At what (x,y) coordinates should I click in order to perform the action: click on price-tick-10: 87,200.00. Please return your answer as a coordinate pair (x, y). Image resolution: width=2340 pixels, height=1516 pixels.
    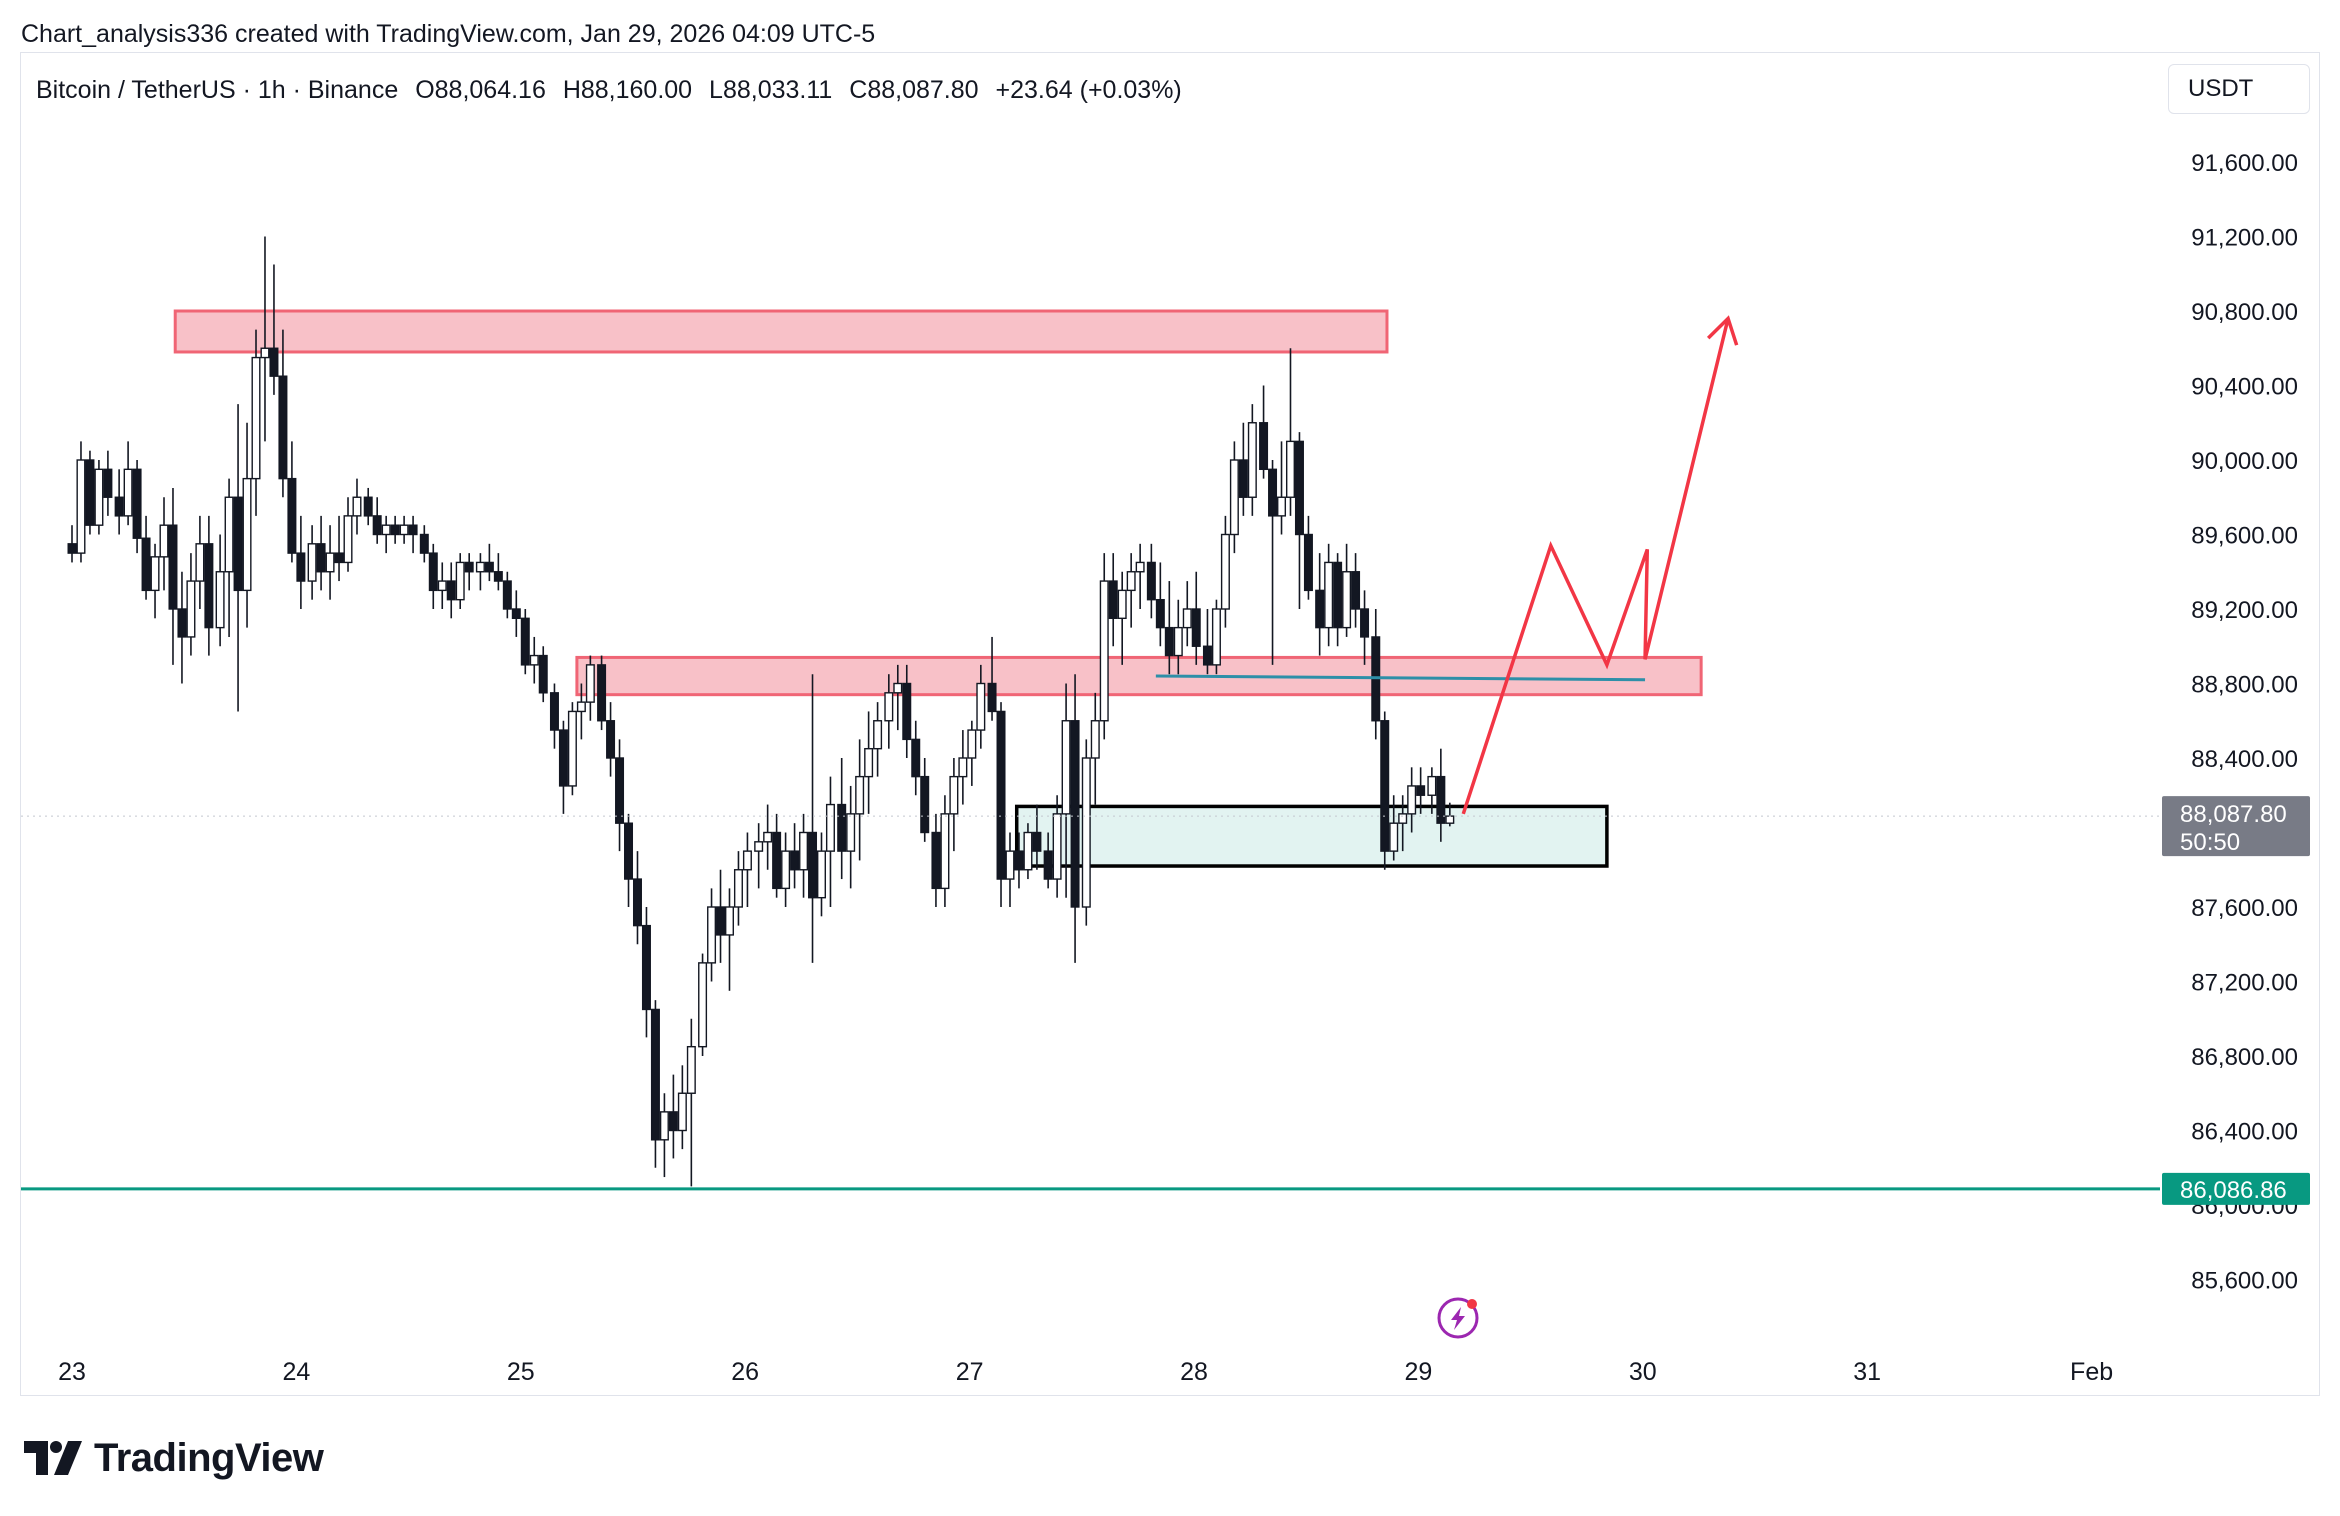
    Looking at the image, I should click on (2244, 983).